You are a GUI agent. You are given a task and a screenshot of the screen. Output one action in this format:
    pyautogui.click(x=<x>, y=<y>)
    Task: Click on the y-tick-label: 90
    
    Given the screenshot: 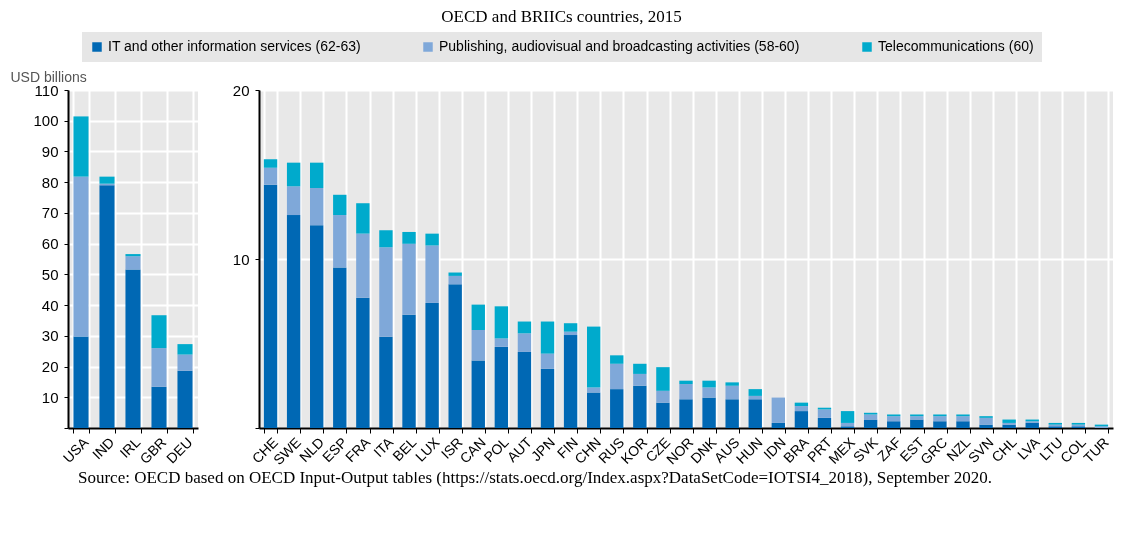 What is the action you would take?
    pyautogui.click(x=50, y=151)
    